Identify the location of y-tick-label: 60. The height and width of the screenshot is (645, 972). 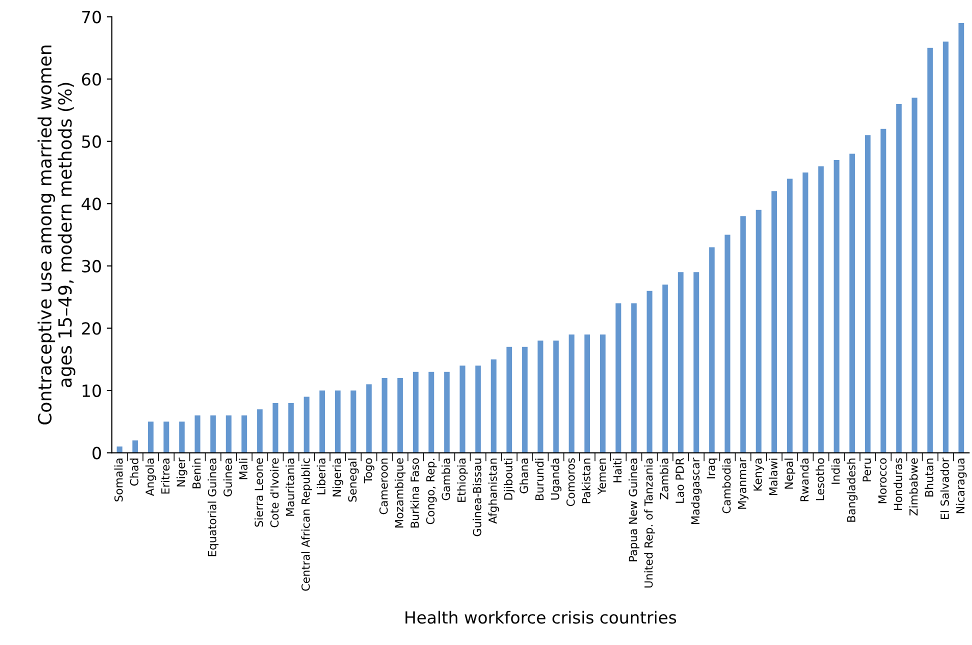
(91, 79).